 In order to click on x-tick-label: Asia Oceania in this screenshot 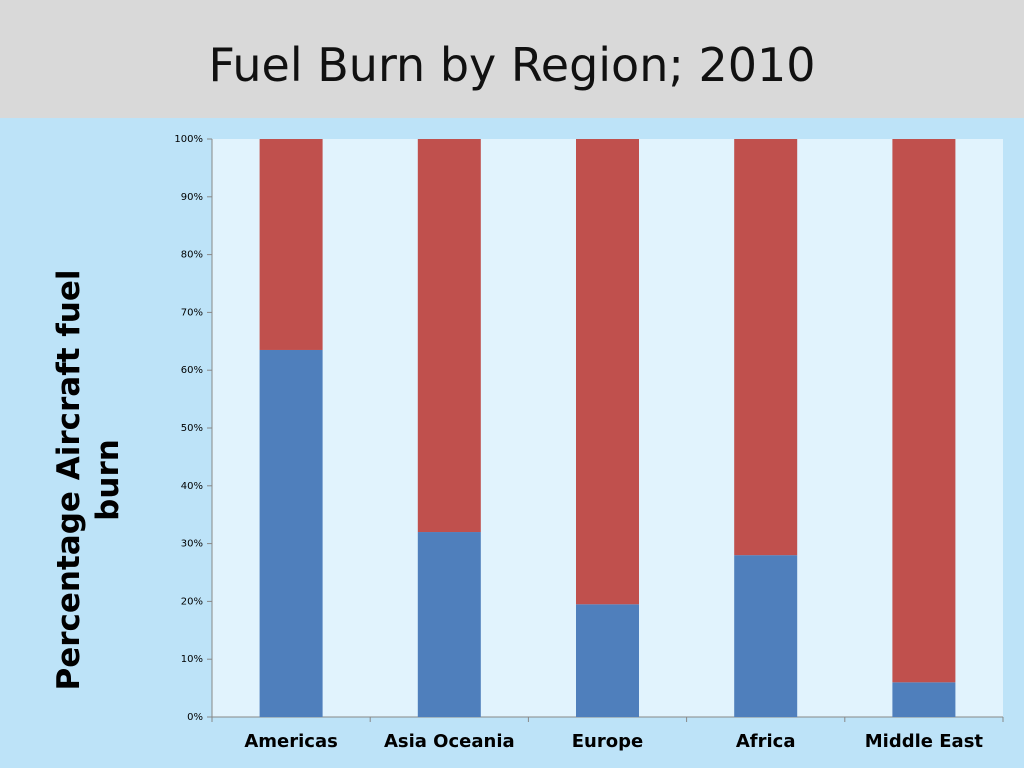, I will do `click(449, 741)`.